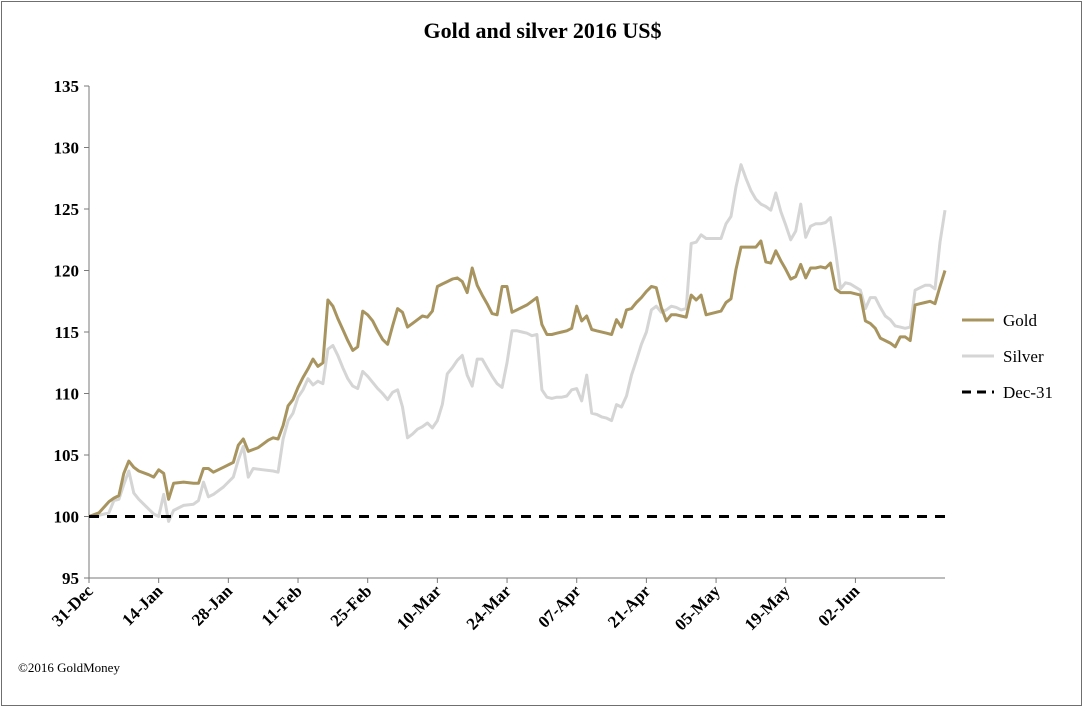 The width and height of the screenshot is (1085, 709). What do you see at coordinates (66, 394) in the screenshot?
I see `y-tick-label: 110` at bounding box center [66, 394].